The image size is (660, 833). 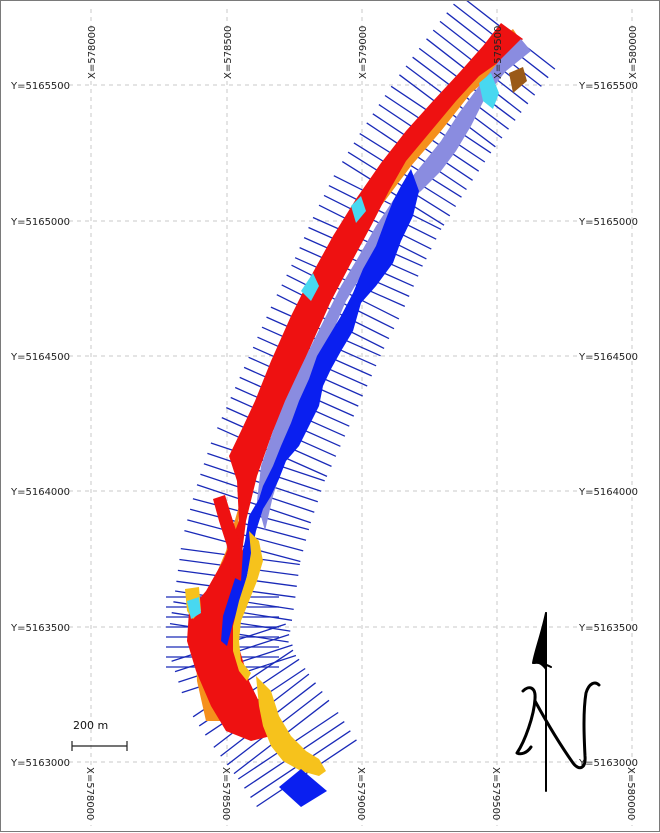 I want to click on y-label-right-5164000: Y=5164000, so click(x=608, y=492).